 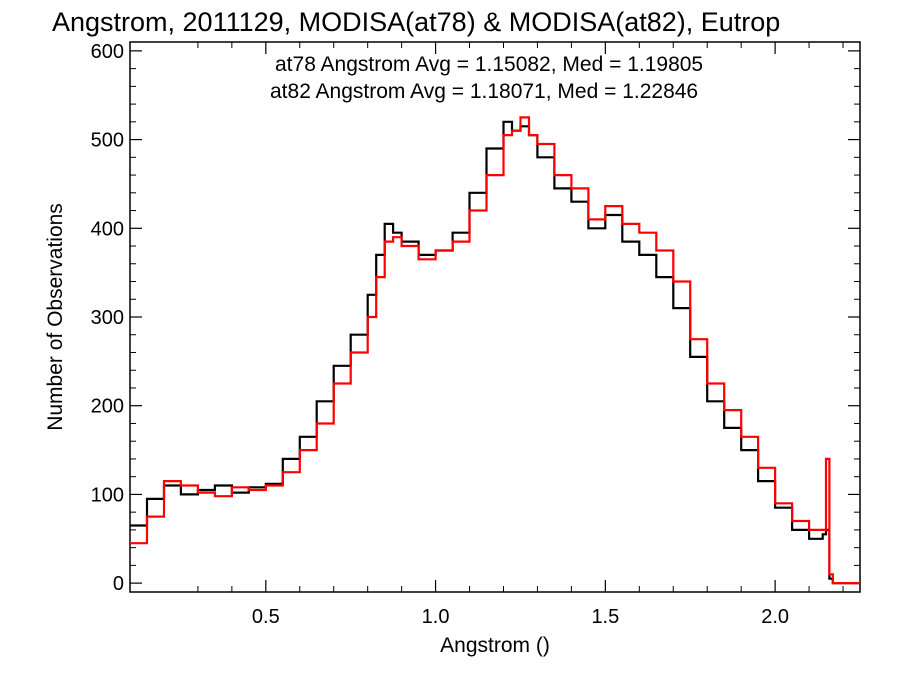 I want to click on y-tick-label: 400, so click(x=107, y=229).